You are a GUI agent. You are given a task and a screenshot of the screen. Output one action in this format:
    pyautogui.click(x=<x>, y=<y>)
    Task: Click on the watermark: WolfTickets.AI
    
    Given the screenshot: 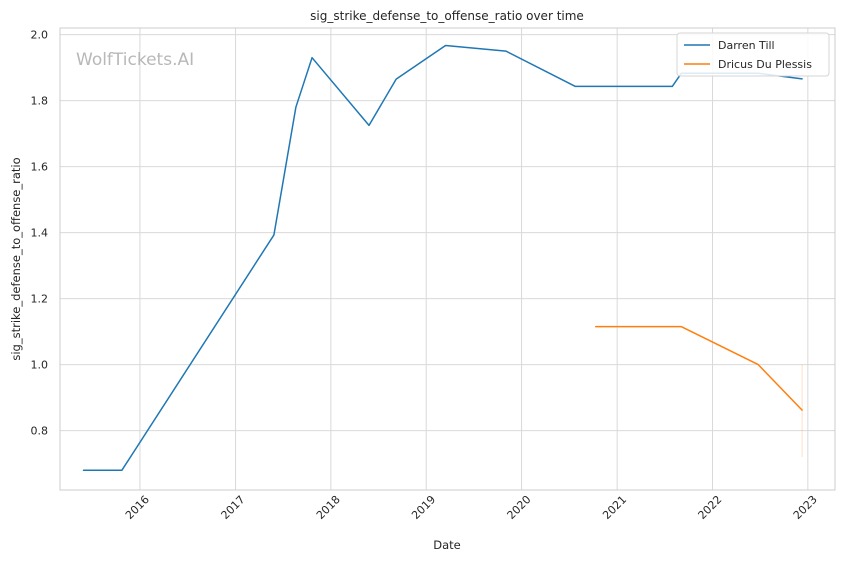 What is the action you would take?
    pyautogui.click(x=135, y=60)
    